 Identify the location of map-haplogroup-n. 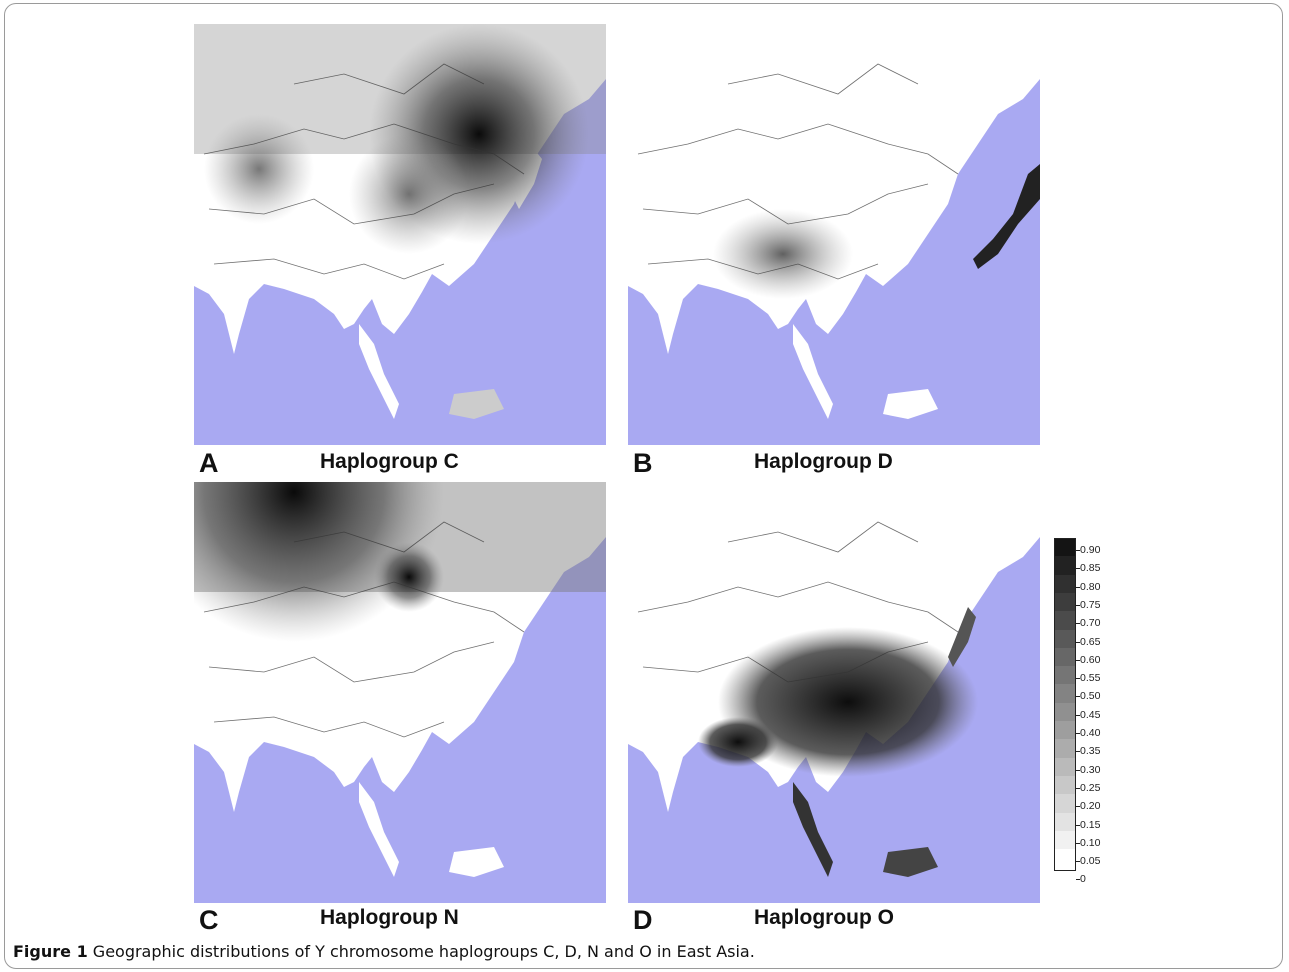
(400, 692).